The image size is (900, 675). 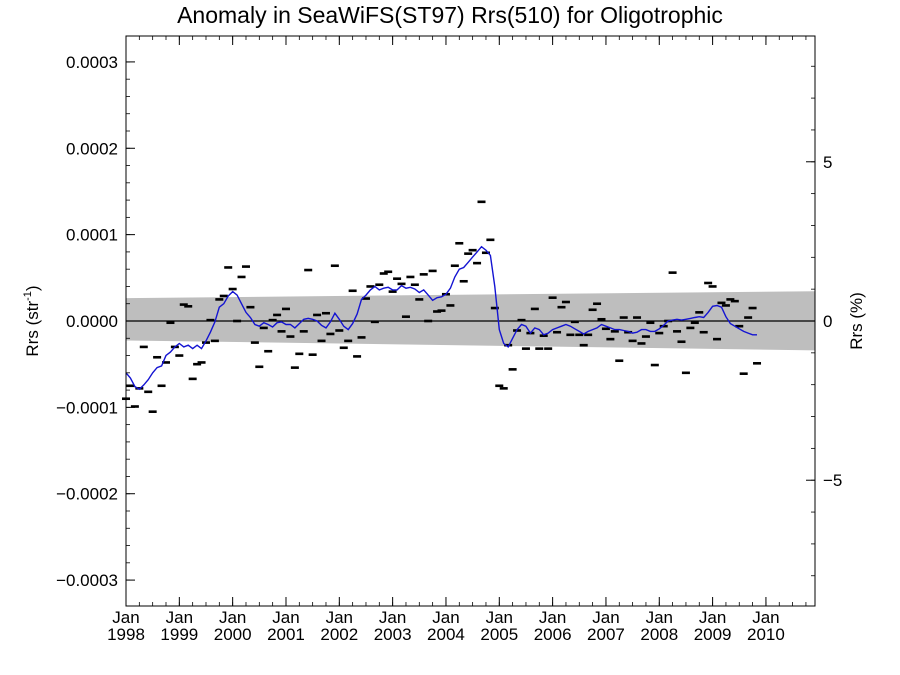 What do you see at coordinates (286, 634) in the screenshot?
I see `x-tick-label-year: 2001` at bounding box center [286, 634].